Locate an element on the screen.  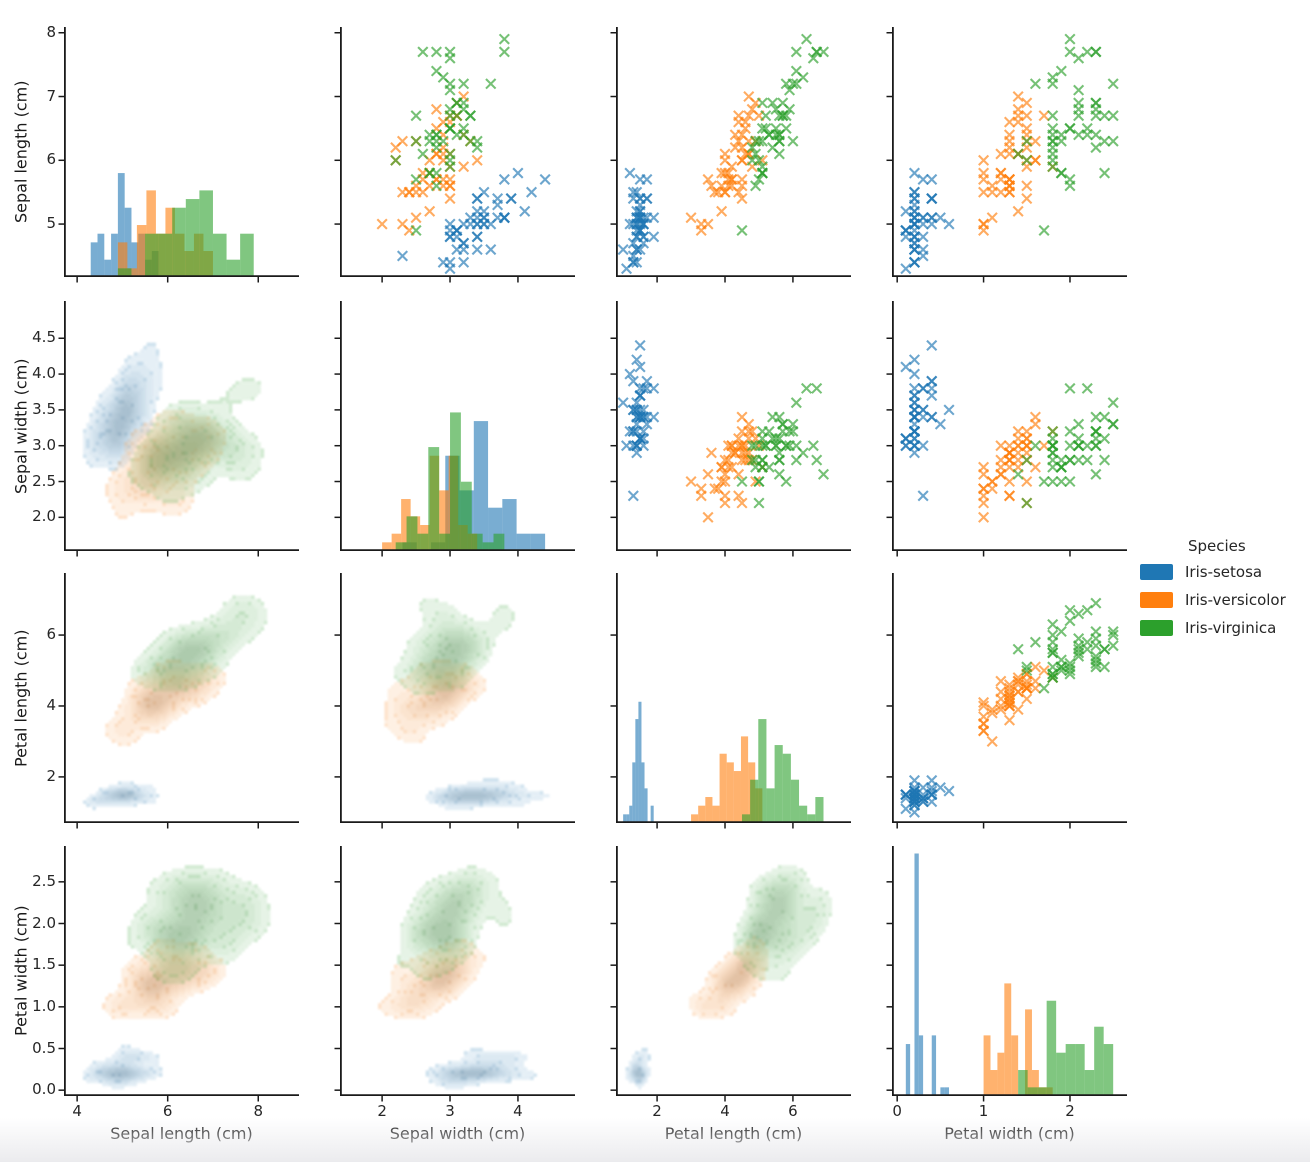
subplot-r3c3-histogram is located at coordinates (1003, 977).